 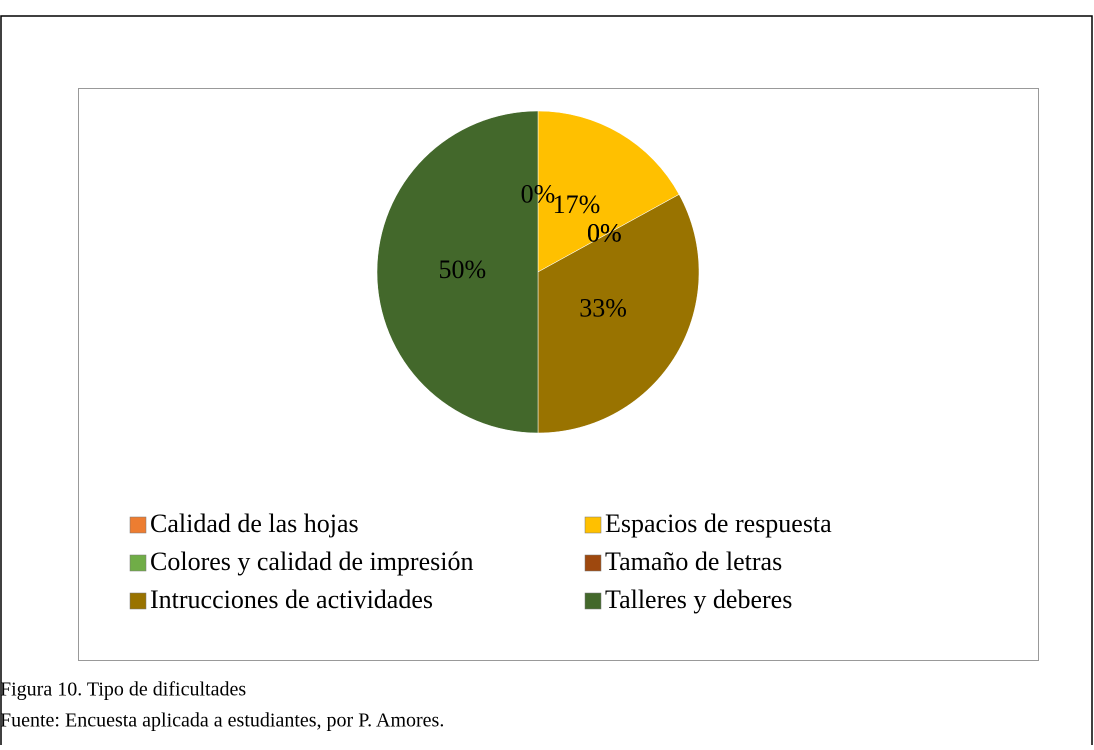 What do you see at coordinates (123, 690) in the screenshot?
I see `figure-caption: Figura 10. Tipo de dificultades` at bounding box center [123, 690].